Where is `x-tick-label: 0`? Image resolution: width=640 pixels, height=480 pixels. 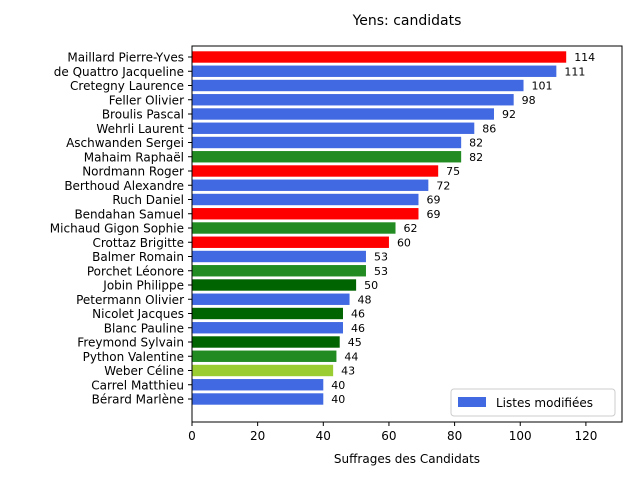 x-tick-label: 0 is located at coordinates (192, 436).